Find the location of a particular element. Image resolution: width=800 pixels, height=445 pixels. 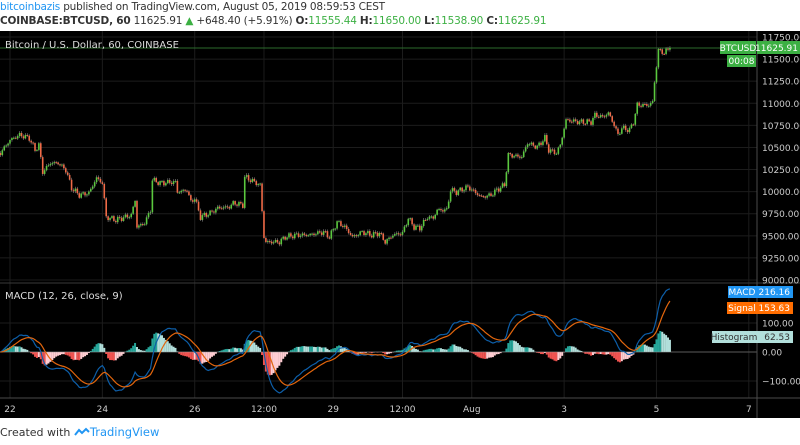

author-link: bitcoinbazis is located at coordinates (30, 7).